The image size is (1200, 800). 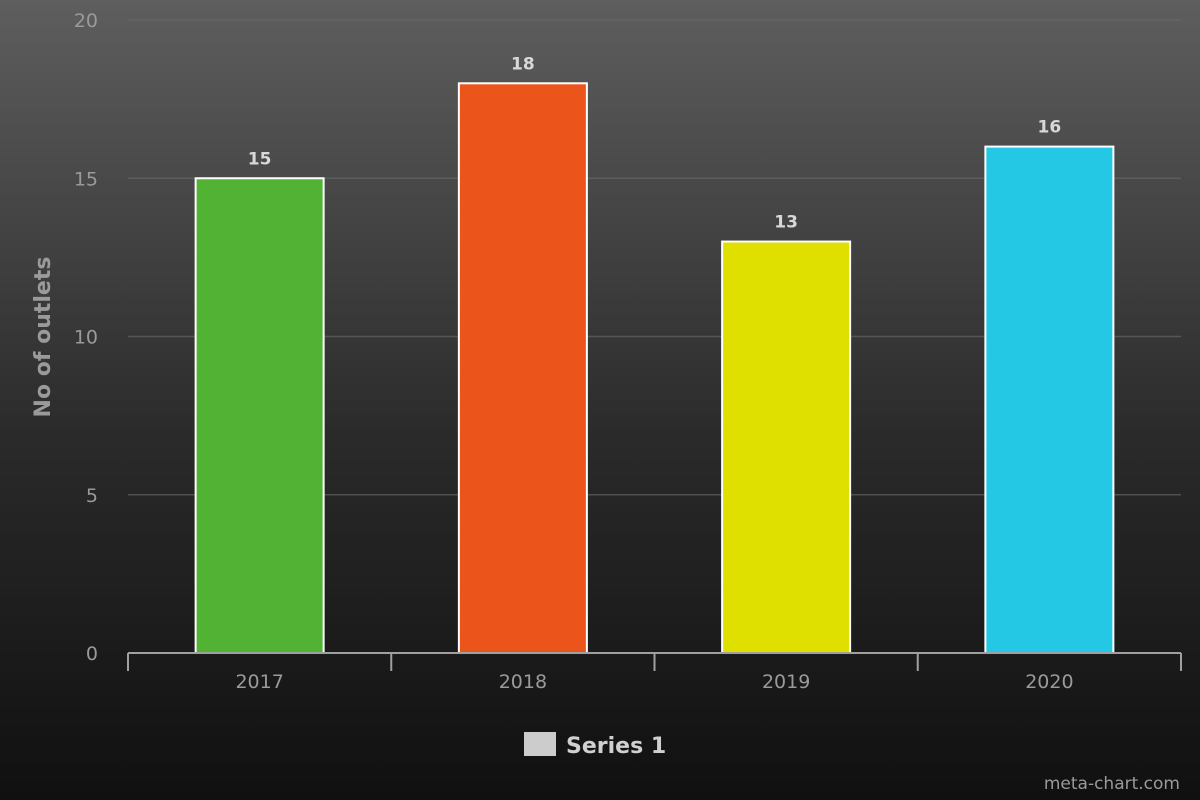 What do you see at coordinates (1050, 128) in the screenshot?
I see `data-label: 16` at bounding box center [1050, 128].